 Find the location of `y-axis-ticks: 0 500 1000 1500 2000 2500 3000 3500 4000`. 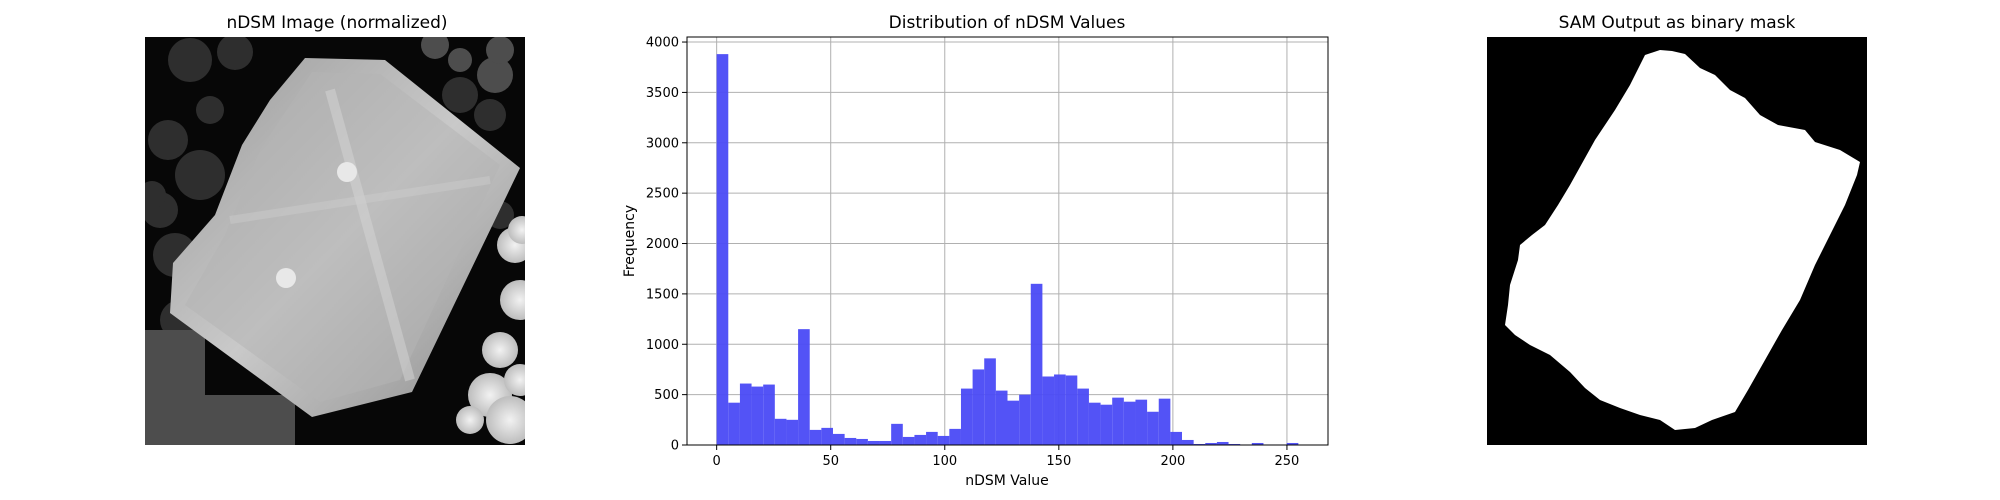

y-axis-ticks: 0 500 1000 1500 2000 2500 3000 3500 4000 is located at coordinates (666, 245).